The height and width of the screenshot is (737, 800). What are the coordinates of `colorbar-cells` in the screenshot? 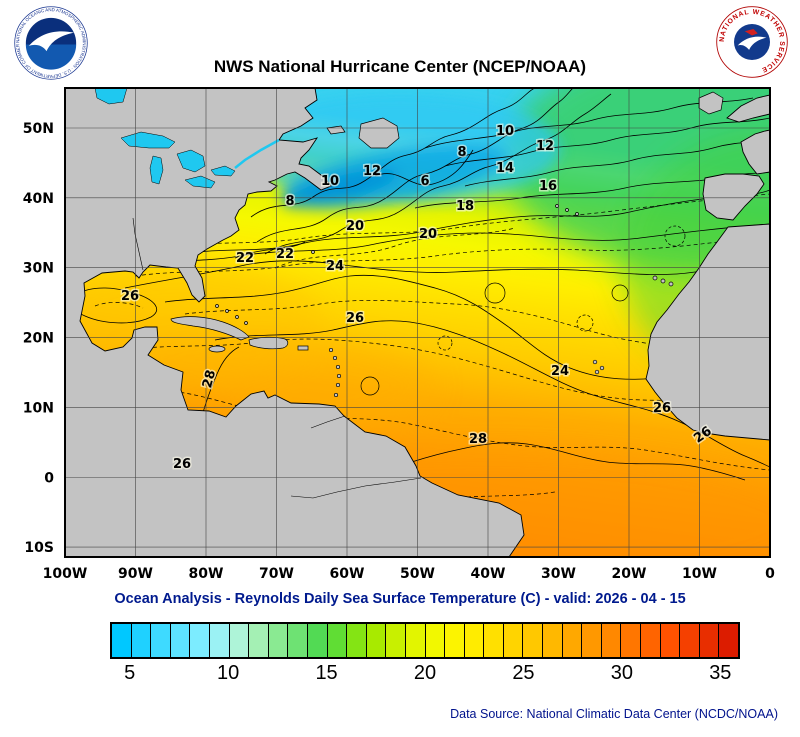 It's located at (425, 640).